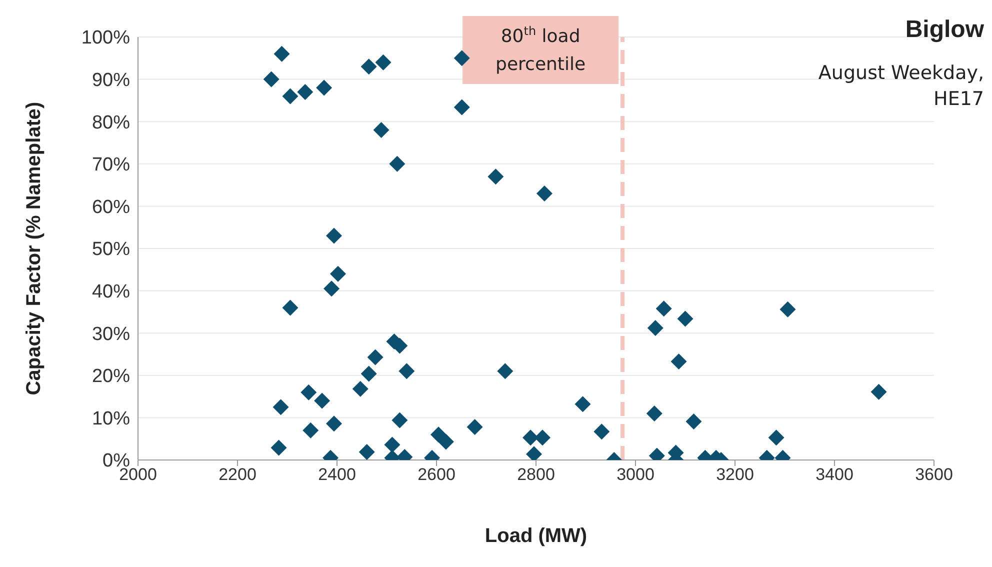  Describe the element at coordinates (111, 207) in the screenshot. I see `y-tick-label: 60%` at that location.